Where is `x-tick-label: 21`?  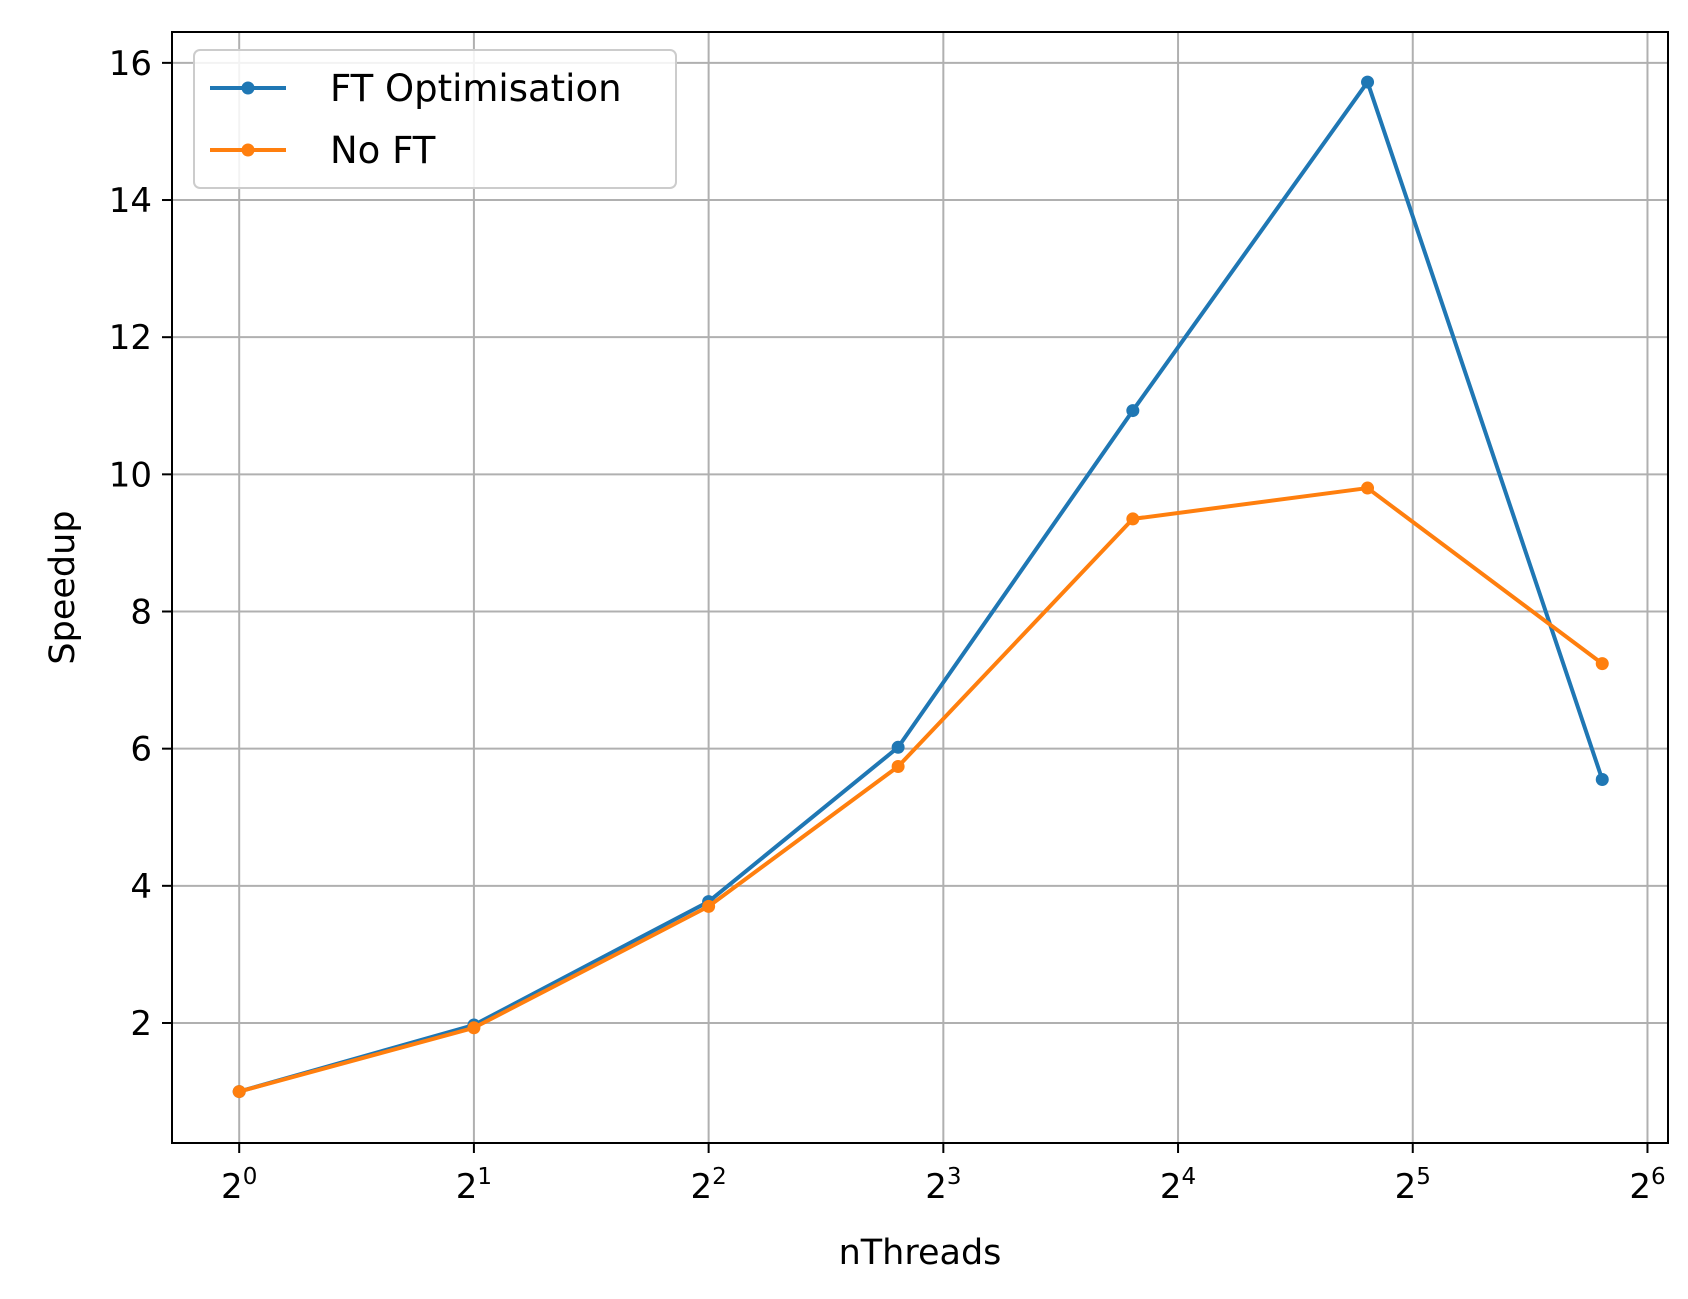 x-tick-label: 21 is located at coordinates (474, 1185).